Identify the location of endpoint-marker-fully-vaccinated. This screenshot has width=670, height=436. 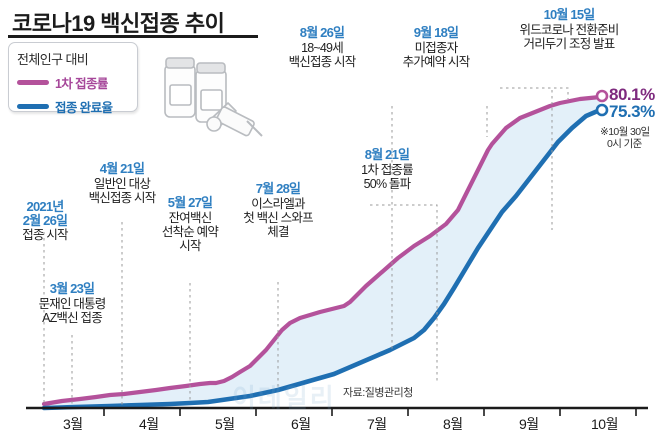
(602, 110).